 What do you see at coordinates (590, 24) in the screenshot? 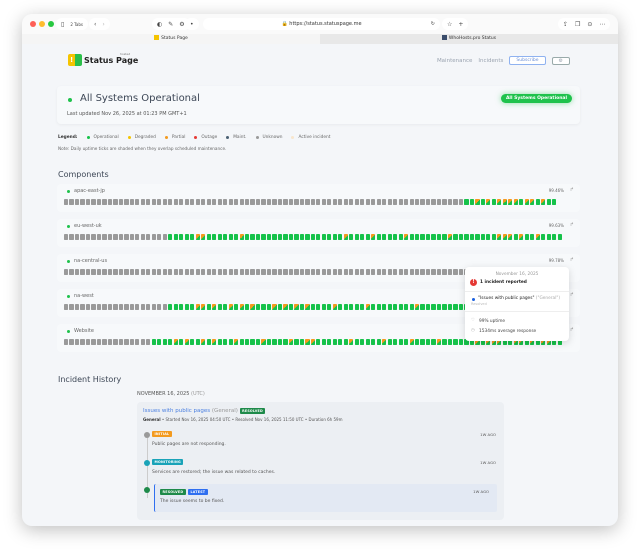
I see `download-icon: ⊙` at bounding box center [590, 24].